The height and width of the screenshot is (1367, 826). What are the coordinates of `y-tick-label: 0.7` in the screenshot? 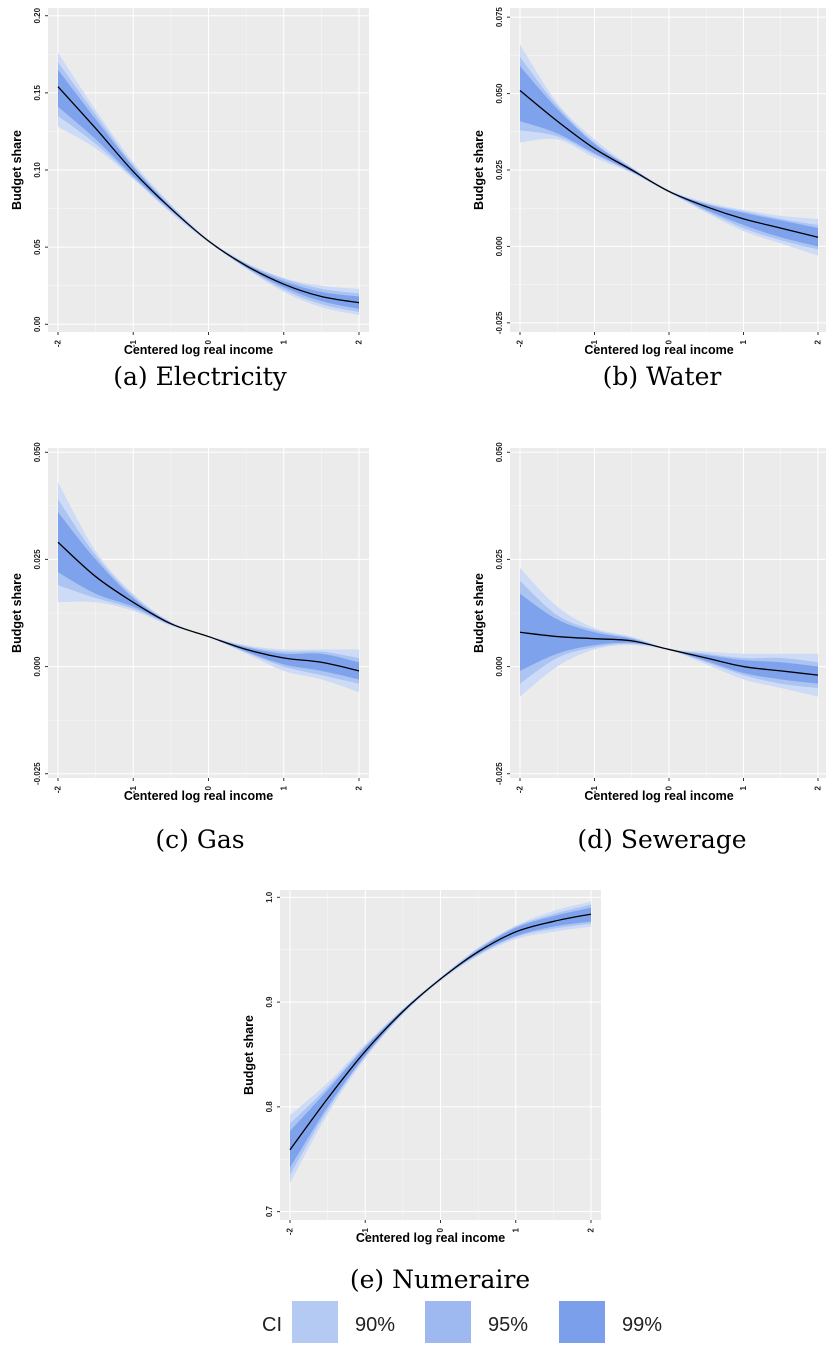 It's located at (269, 1212).